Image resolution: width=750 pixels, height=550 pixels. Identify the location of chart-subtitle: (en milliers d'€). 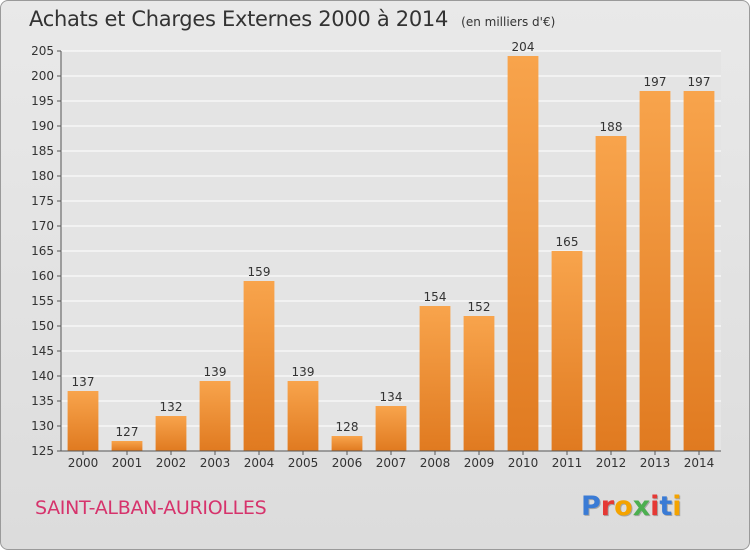
(508, 22).